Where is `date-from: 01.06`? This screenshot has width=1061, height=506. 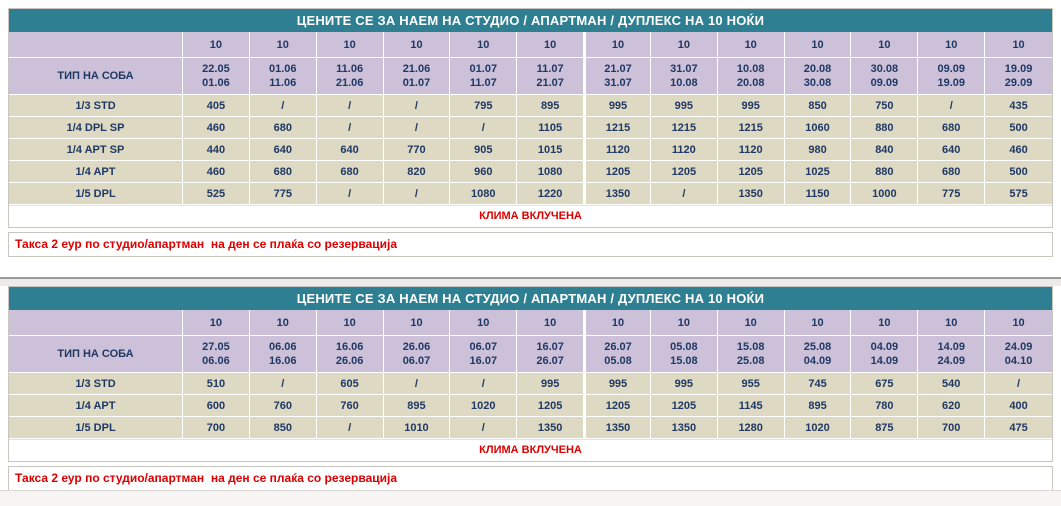 date-from: 01.06 is located at coordinates (283, 69).